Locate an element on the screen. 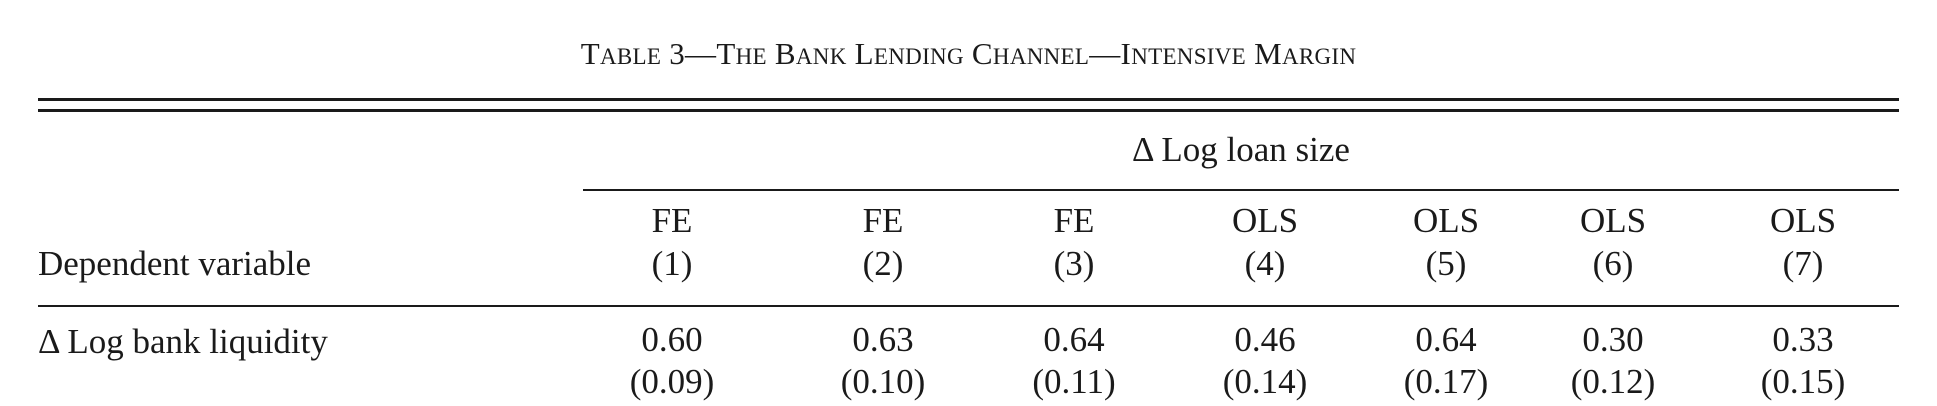 The image size is (1937, 406). column-number: (2) is located at coordinates (883, 263).